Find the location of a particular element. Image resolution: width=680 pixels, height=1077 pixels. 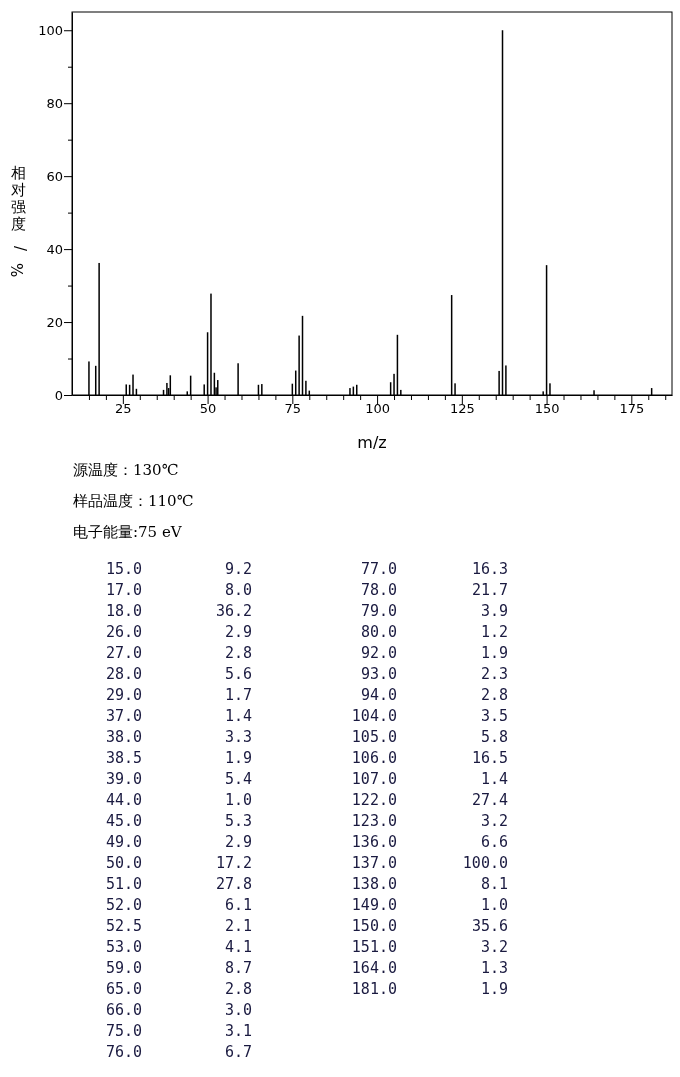

text: 8.1 is located at coordinates (494, 884).